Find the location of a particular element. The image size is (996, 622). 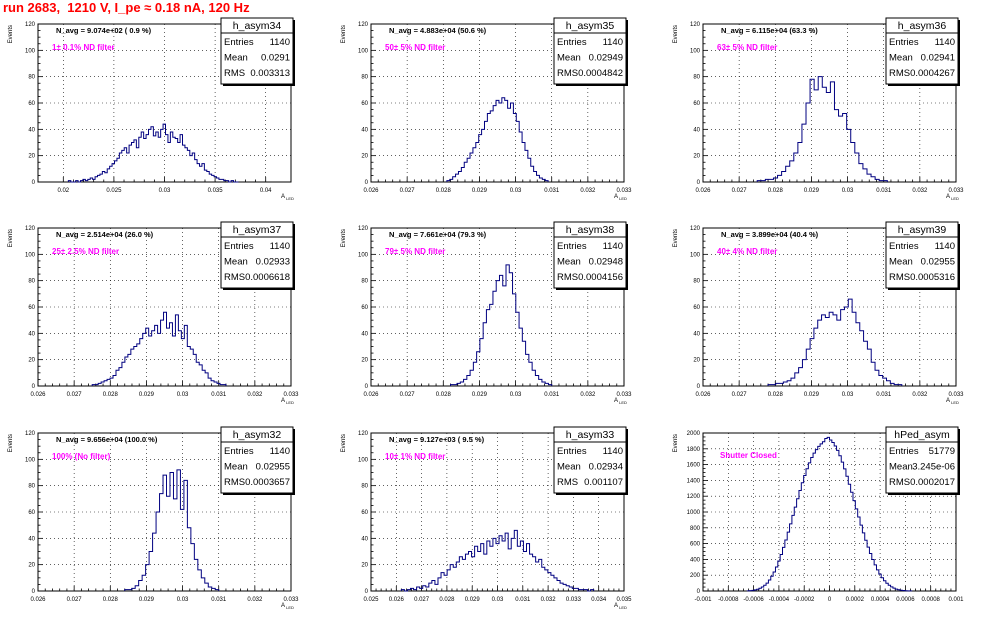

stat-value: 0.0291 is located at coordinates (275, 58).